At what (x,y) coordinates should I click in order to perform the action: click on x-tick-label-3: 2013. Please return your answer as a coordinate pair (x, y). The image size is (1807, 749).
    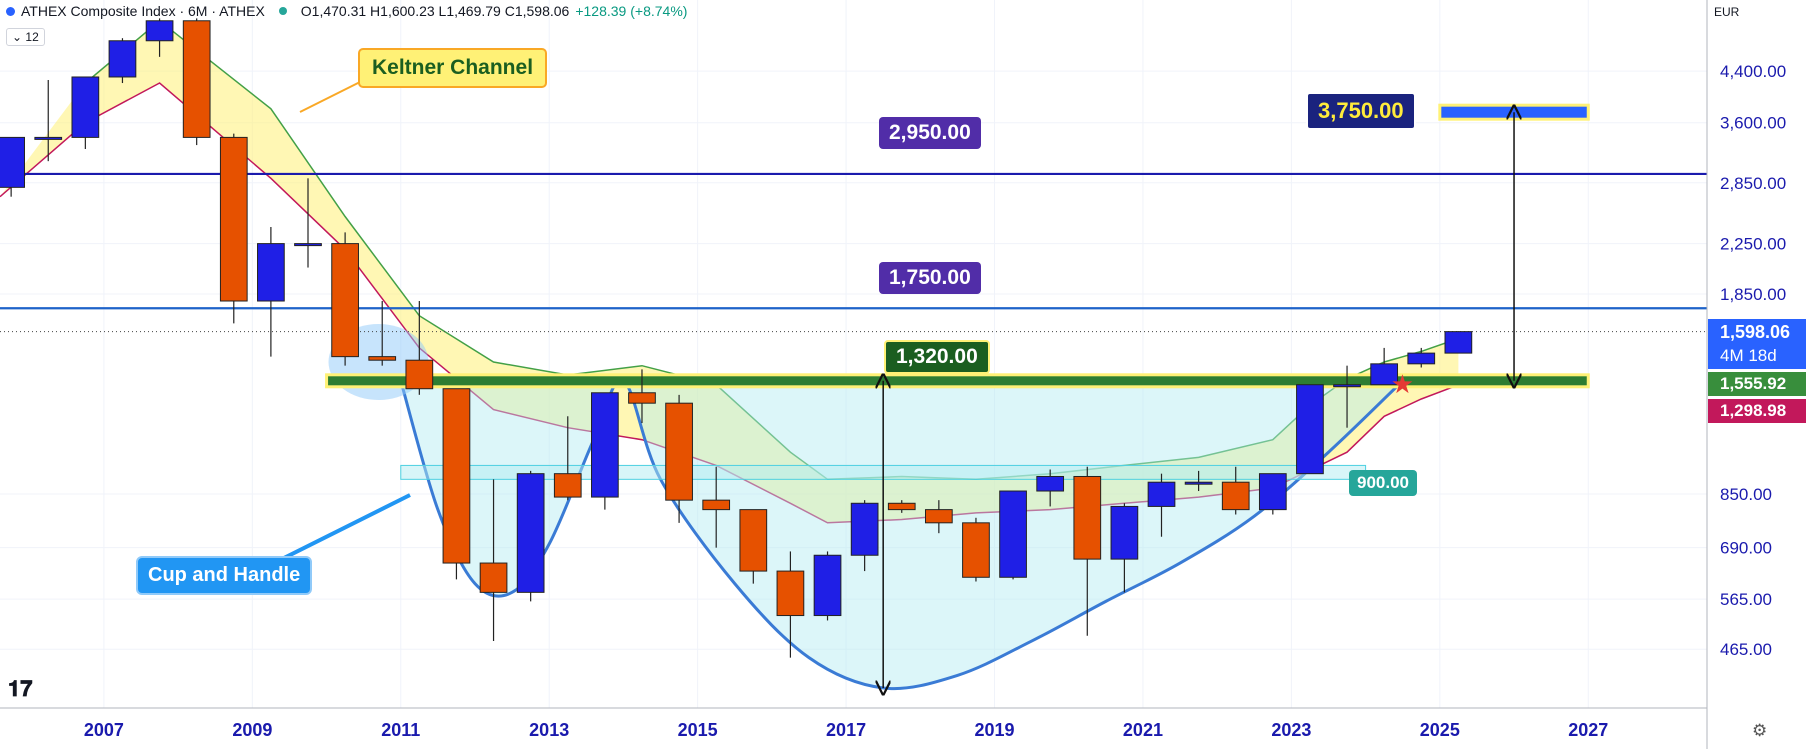
    Looking at the image, I should click on (549, 730).